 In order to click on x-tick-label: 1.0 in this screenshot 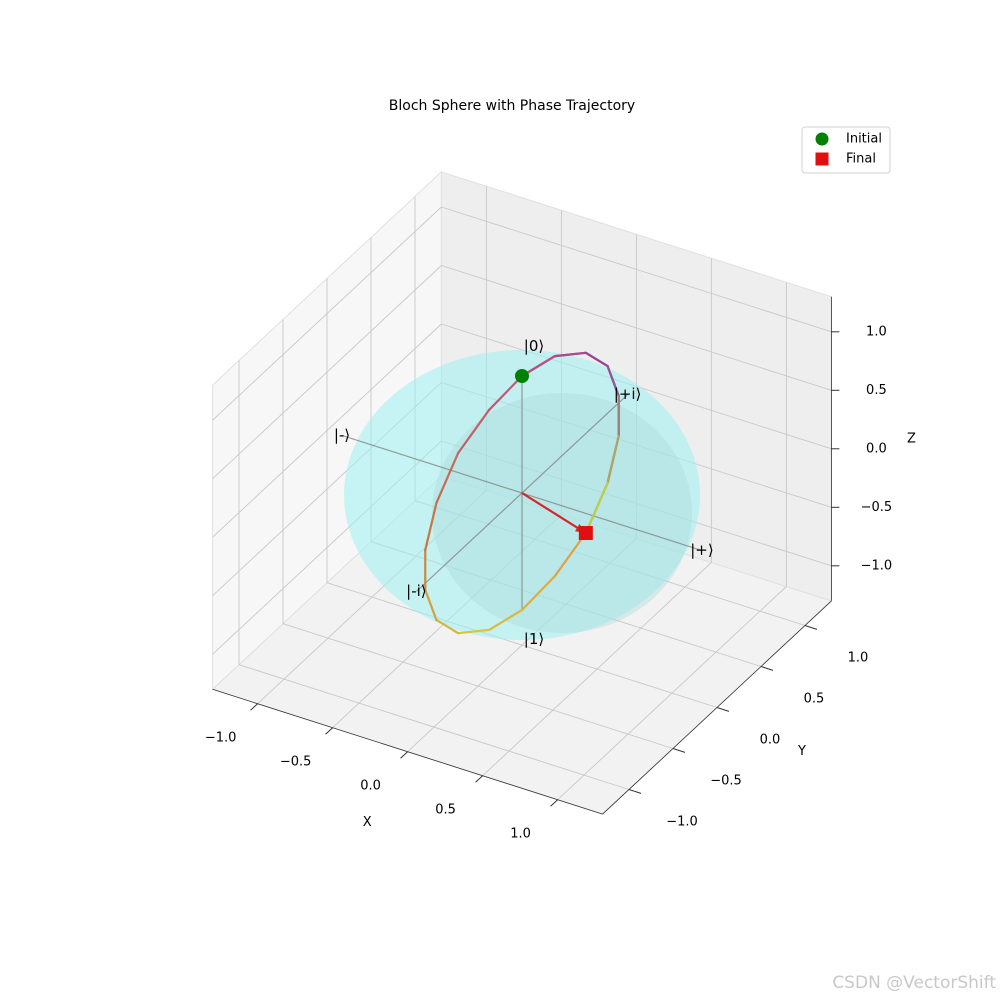, I will do `click(520, 834)`.